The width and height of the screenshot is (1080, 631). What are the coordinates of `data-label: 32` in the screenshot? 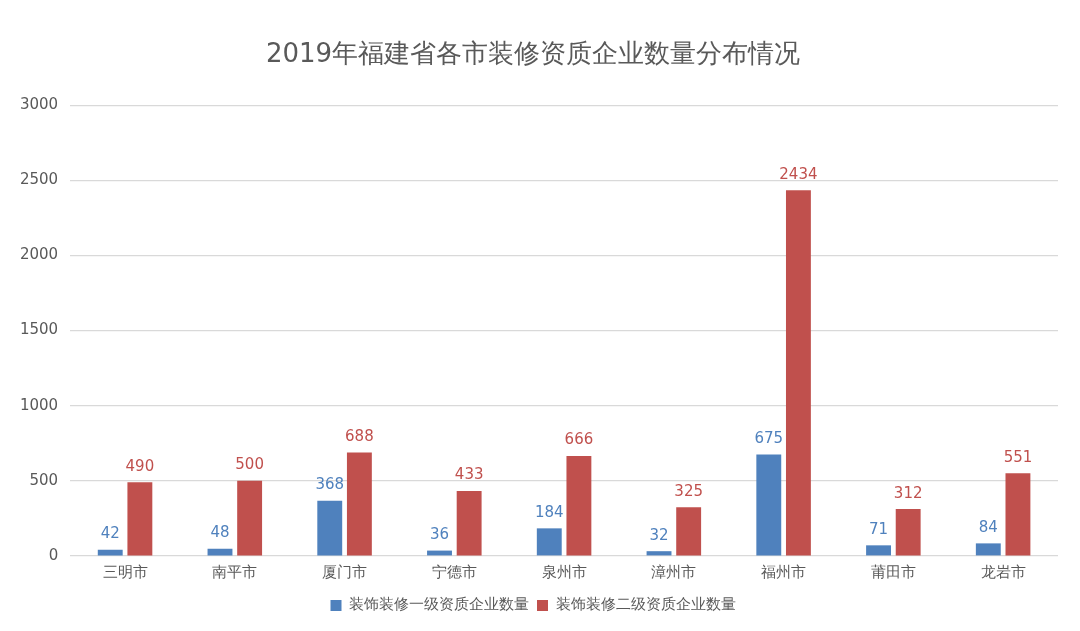 It's located at (659, 534).